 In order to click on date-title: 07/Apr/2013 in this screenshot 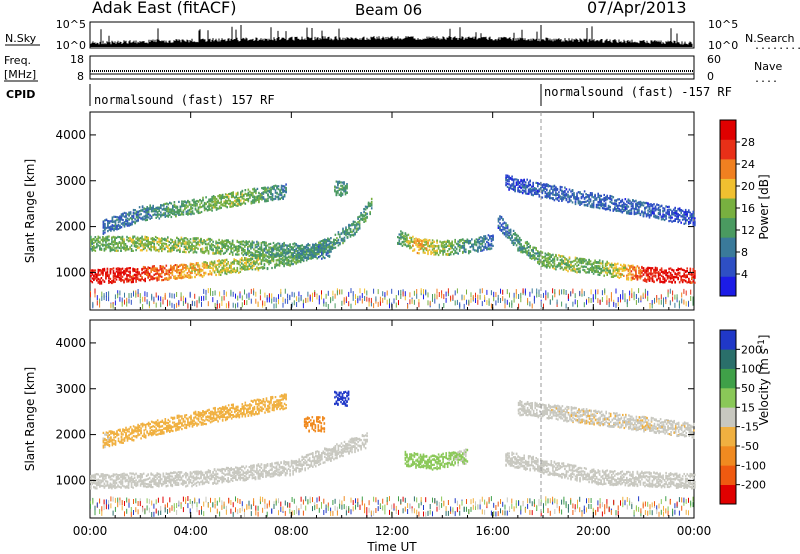, I will do `click(637, 8)`.